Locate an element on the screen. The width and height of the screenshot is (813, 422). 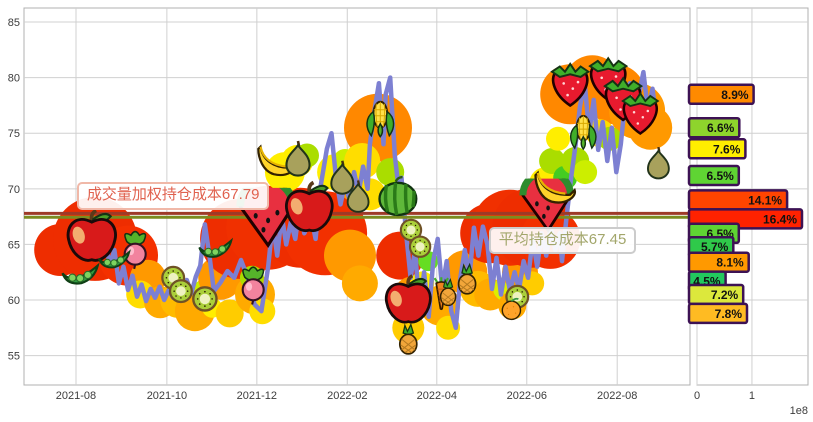
axis-exponent-label: 1e8 is located at coordinates (799, 411).